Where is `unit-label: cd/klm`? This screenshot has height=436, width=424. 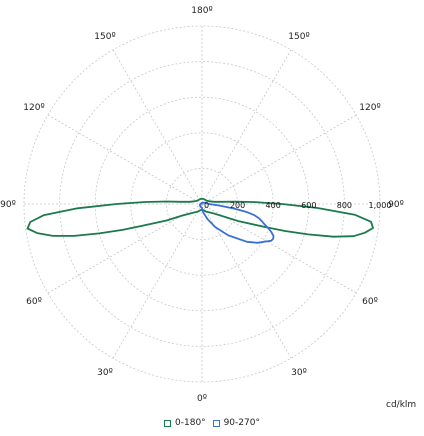 unit-label: cd/klm is located at coordinates (401, 405).